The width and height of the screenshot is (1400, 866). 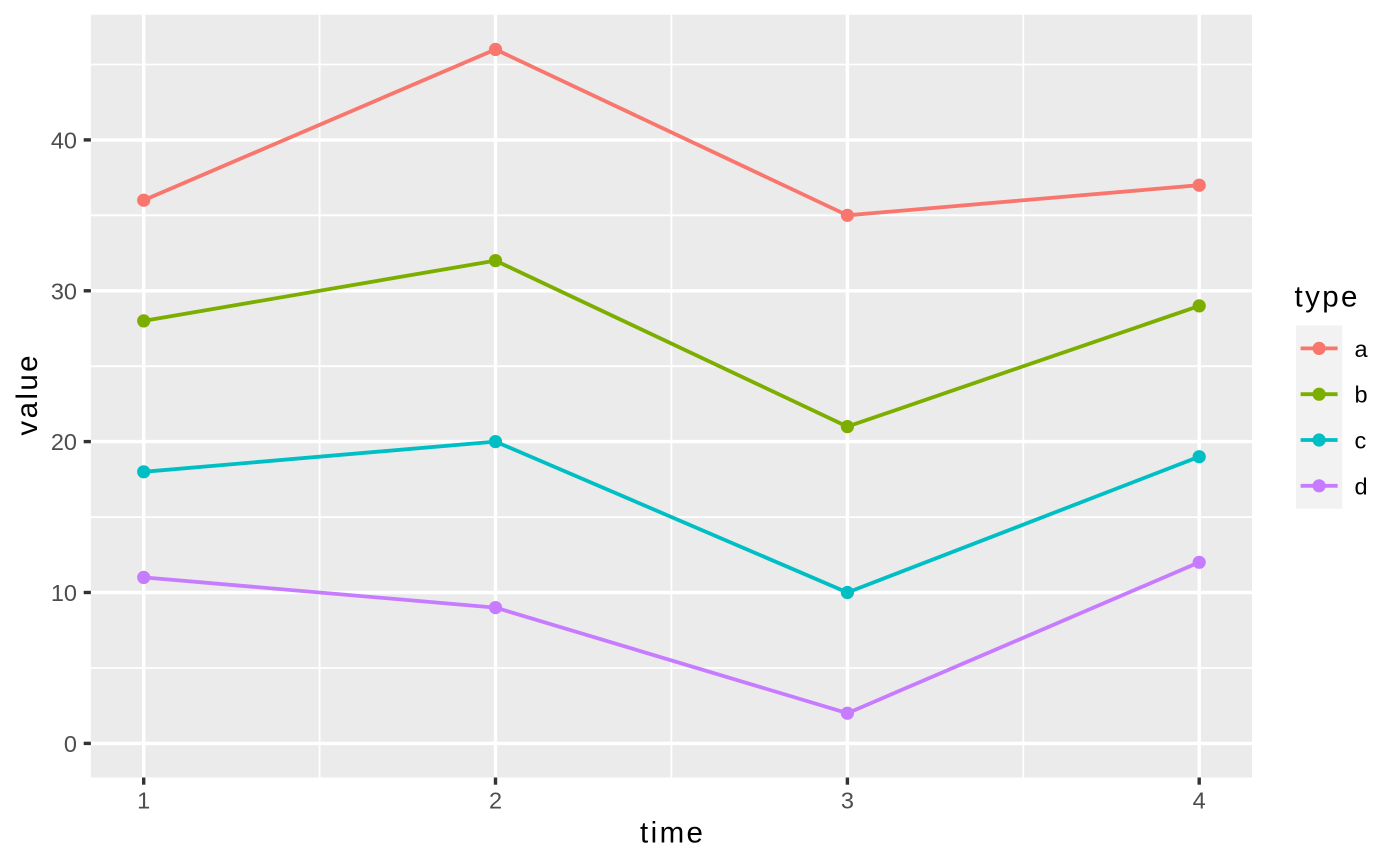 I want to click on svg-text: 3, so click(x=847, y=800).